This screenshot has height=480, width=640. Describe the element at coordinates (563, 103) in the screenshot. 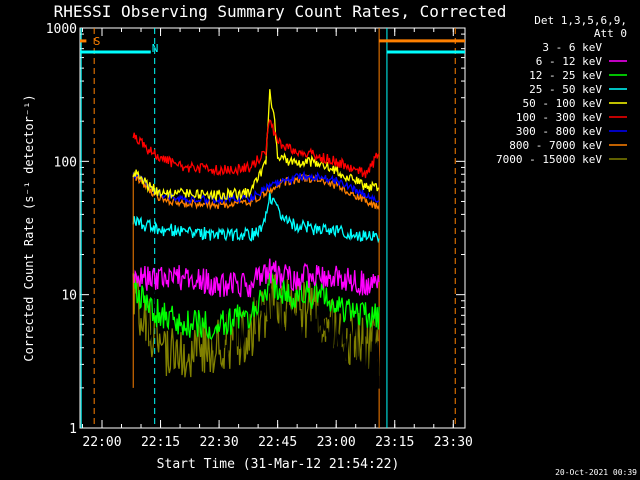

I see `legend-label: 50 - 100 keV` at that location.